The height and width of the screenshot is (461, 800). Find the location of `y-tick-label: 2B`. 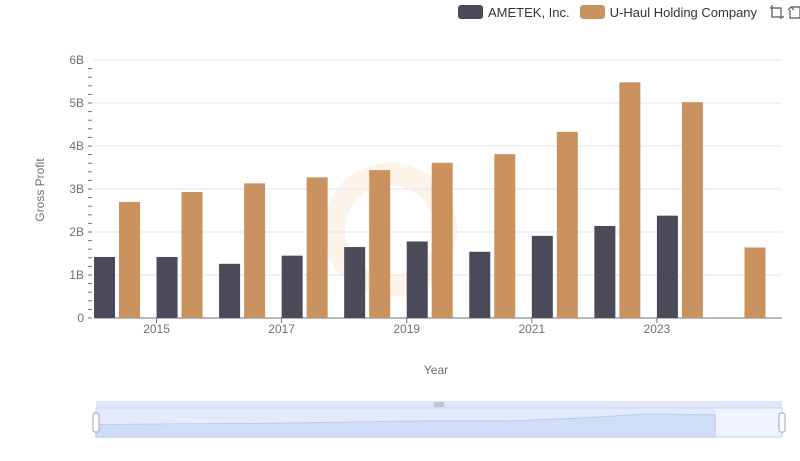

y-tick-label: 2B is located at coordinates (76, 232).